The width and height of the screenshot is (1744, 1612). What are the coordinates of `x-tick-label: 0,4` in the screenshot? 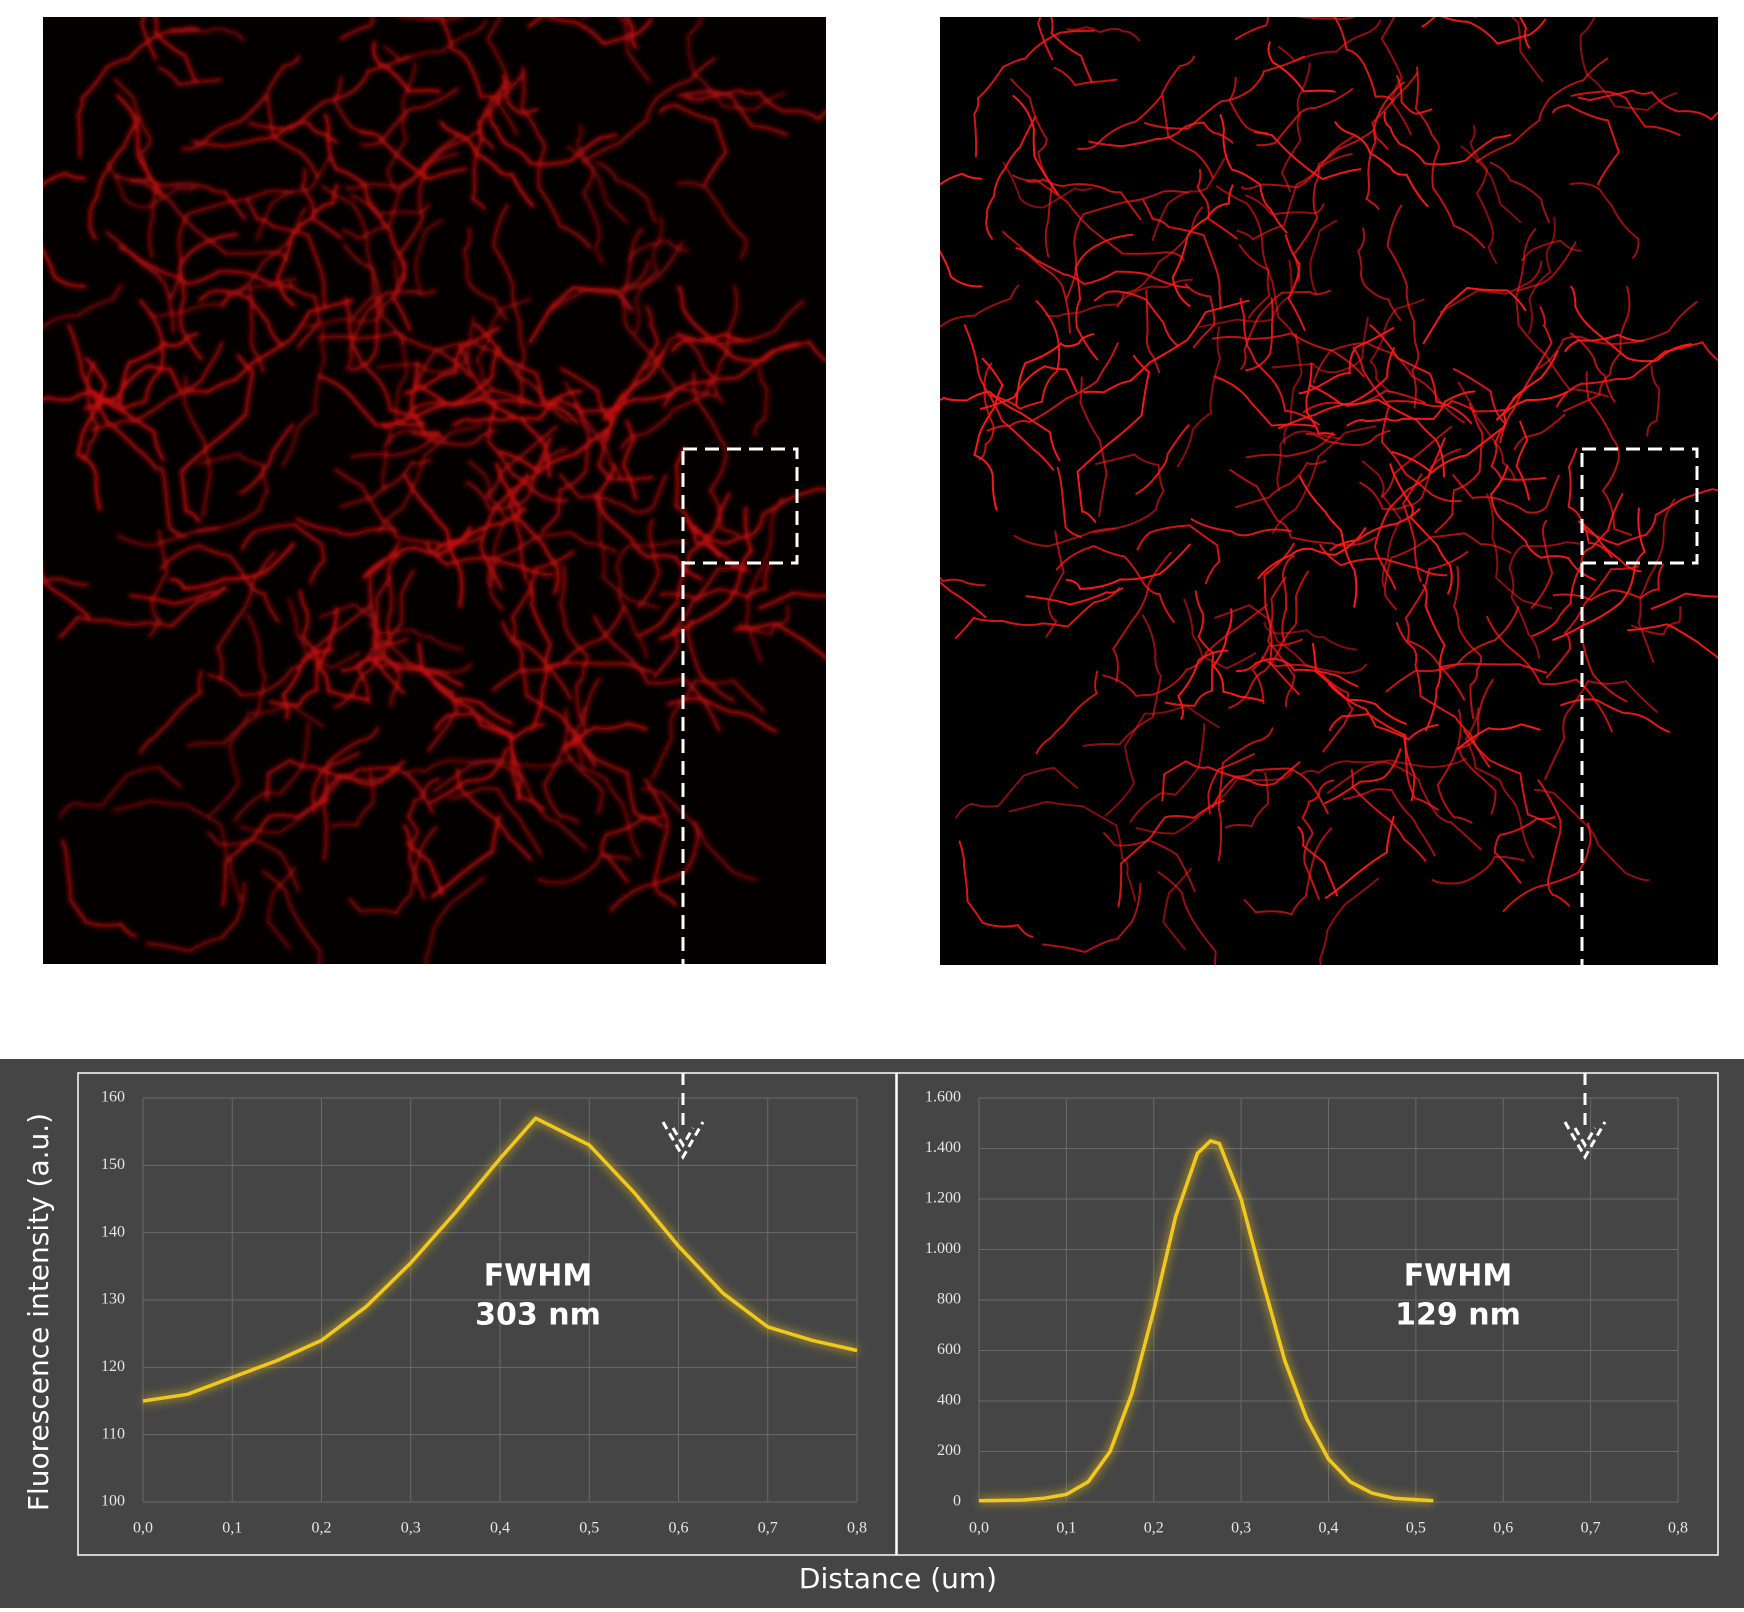 It's located at (500, 1528).